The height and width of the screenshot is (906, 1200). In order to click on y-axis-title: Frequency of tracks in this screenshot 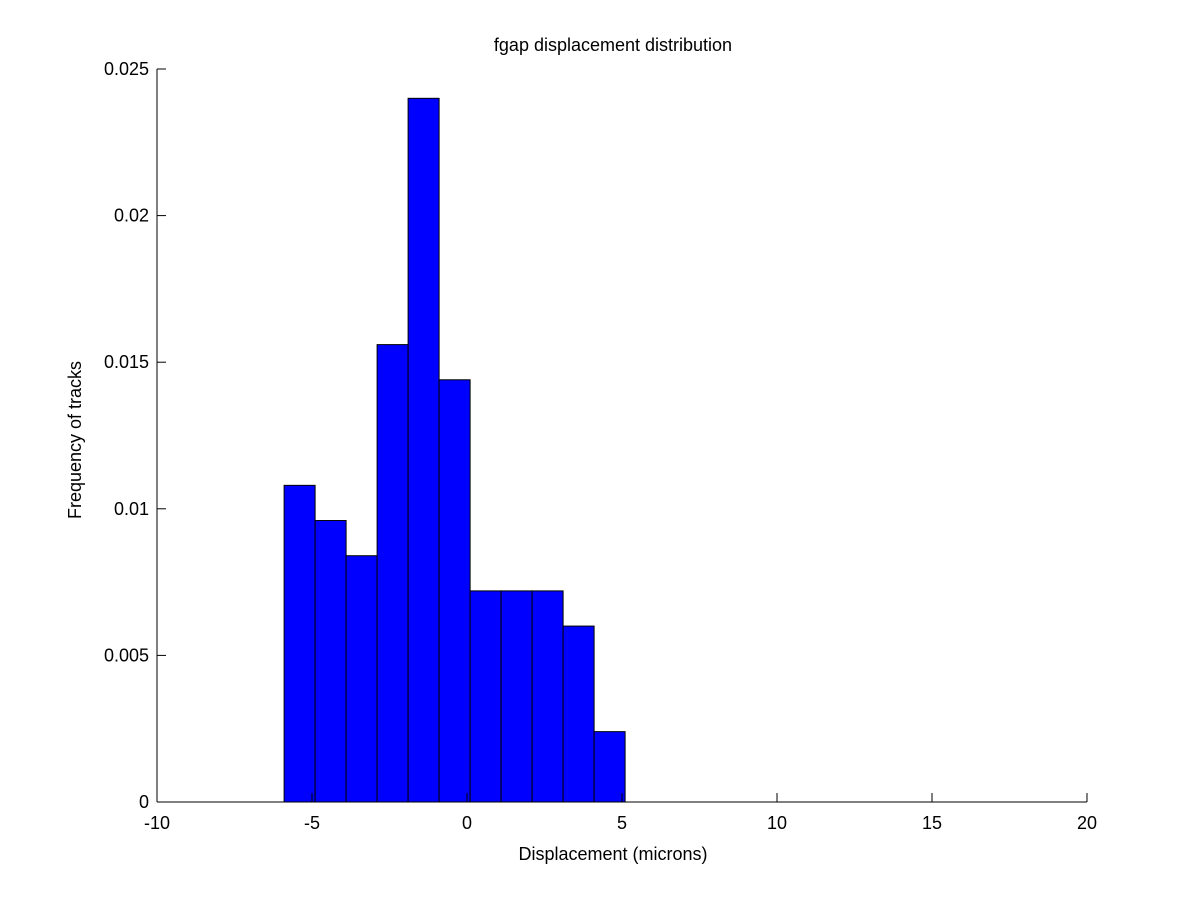, I will do `click(75, 440)`.